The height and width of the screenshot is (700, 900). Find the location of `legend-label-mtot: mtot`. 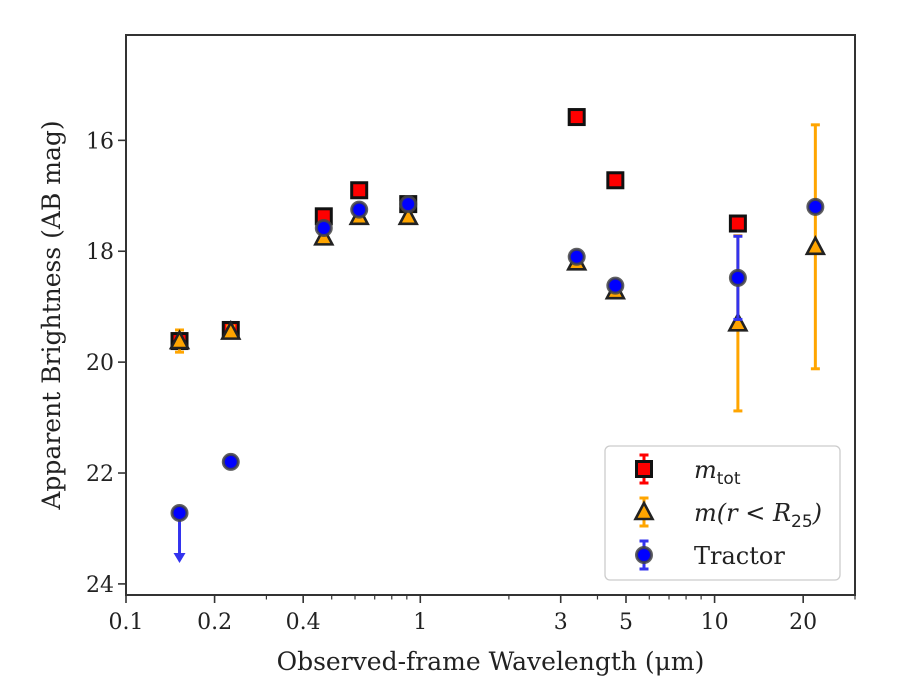

legend-label-mtot: mtot is located at coordinates (717, 472).